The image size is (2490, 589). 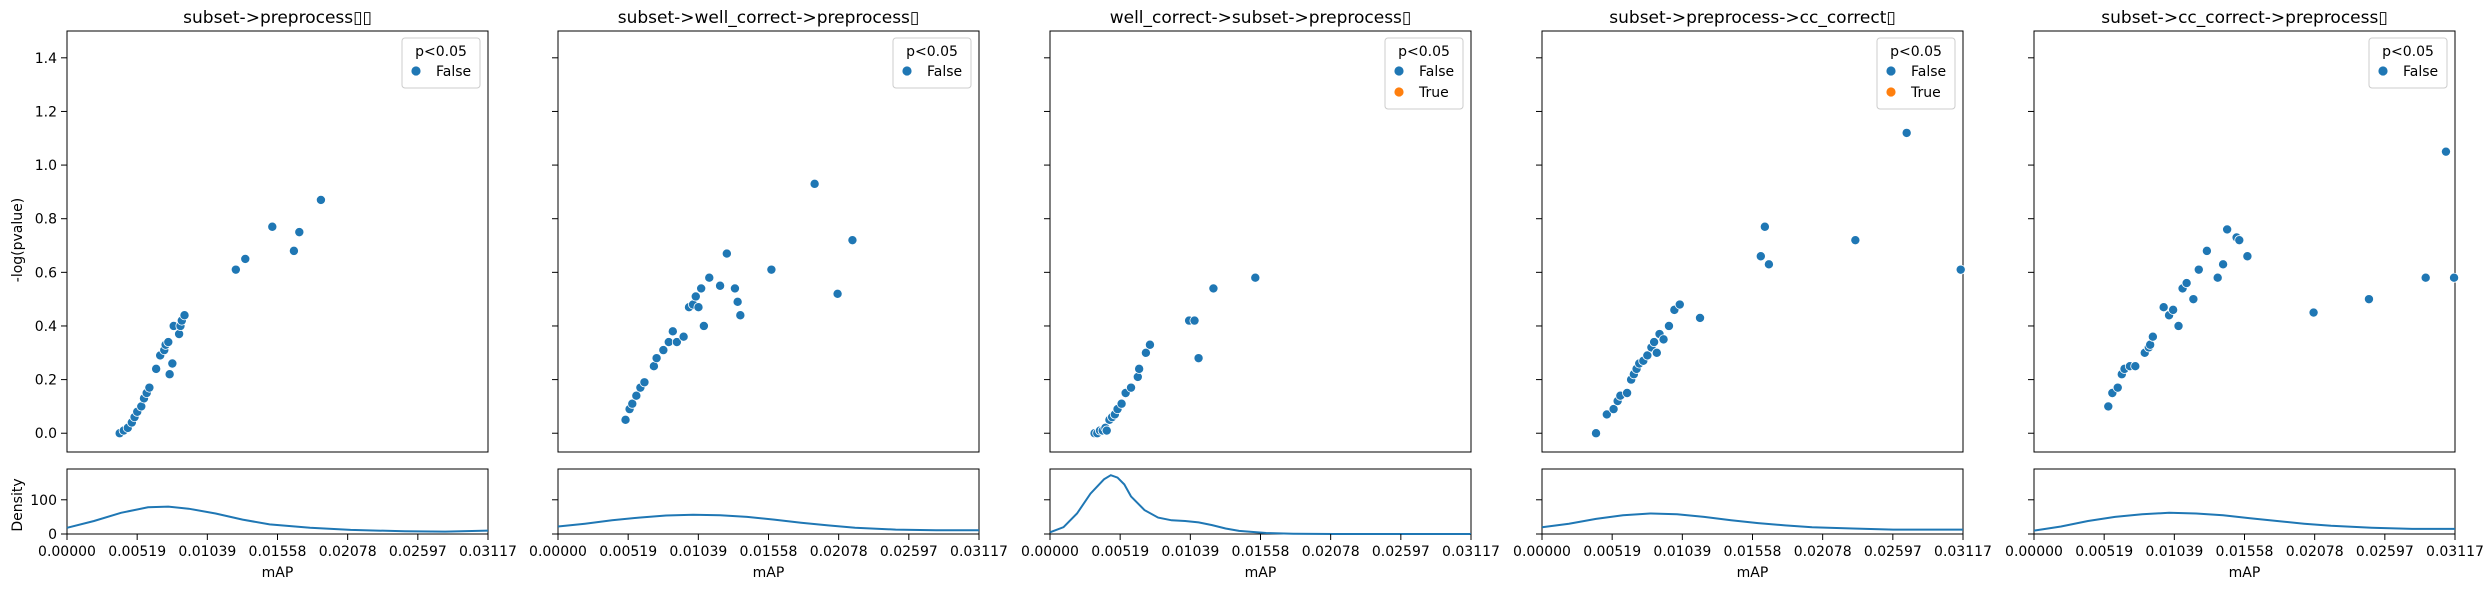 What do you see at coordinates (46, 327) in the screenshot?
I see `y-tick-label: 0.4` at bounding box center [46, 327].